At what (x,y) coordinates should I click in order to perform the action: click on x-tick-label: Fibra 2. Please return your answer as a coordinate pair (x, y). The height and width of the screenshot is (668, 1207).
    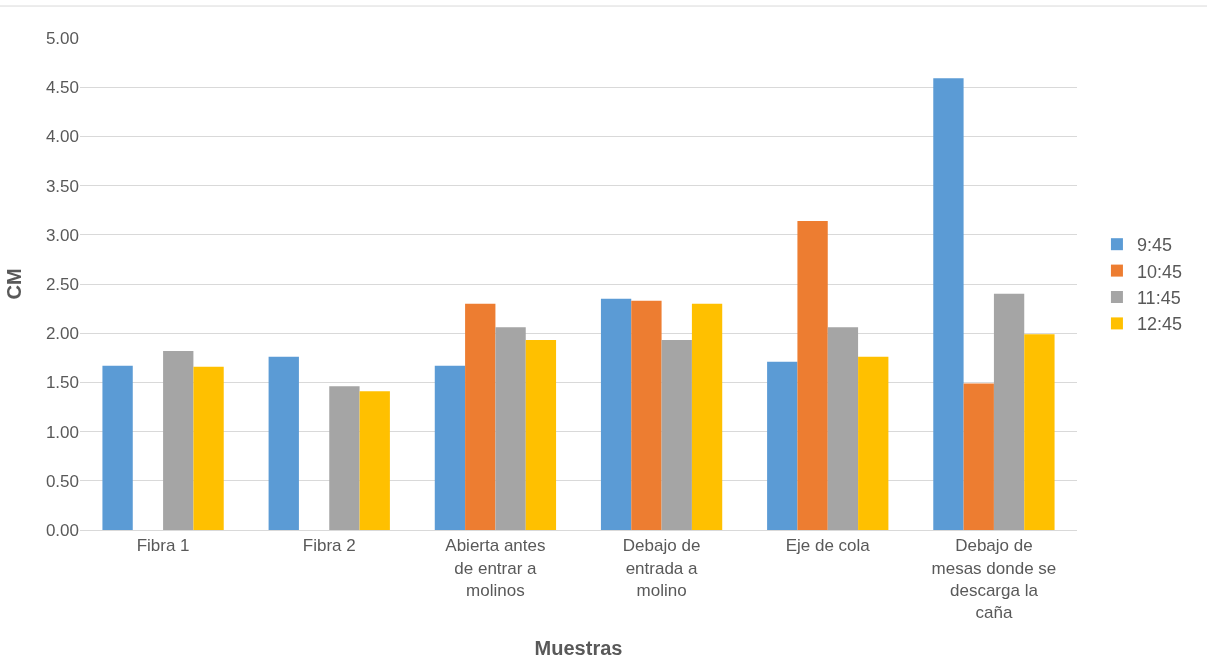
    Looking at the image, I should click on (329, 546).